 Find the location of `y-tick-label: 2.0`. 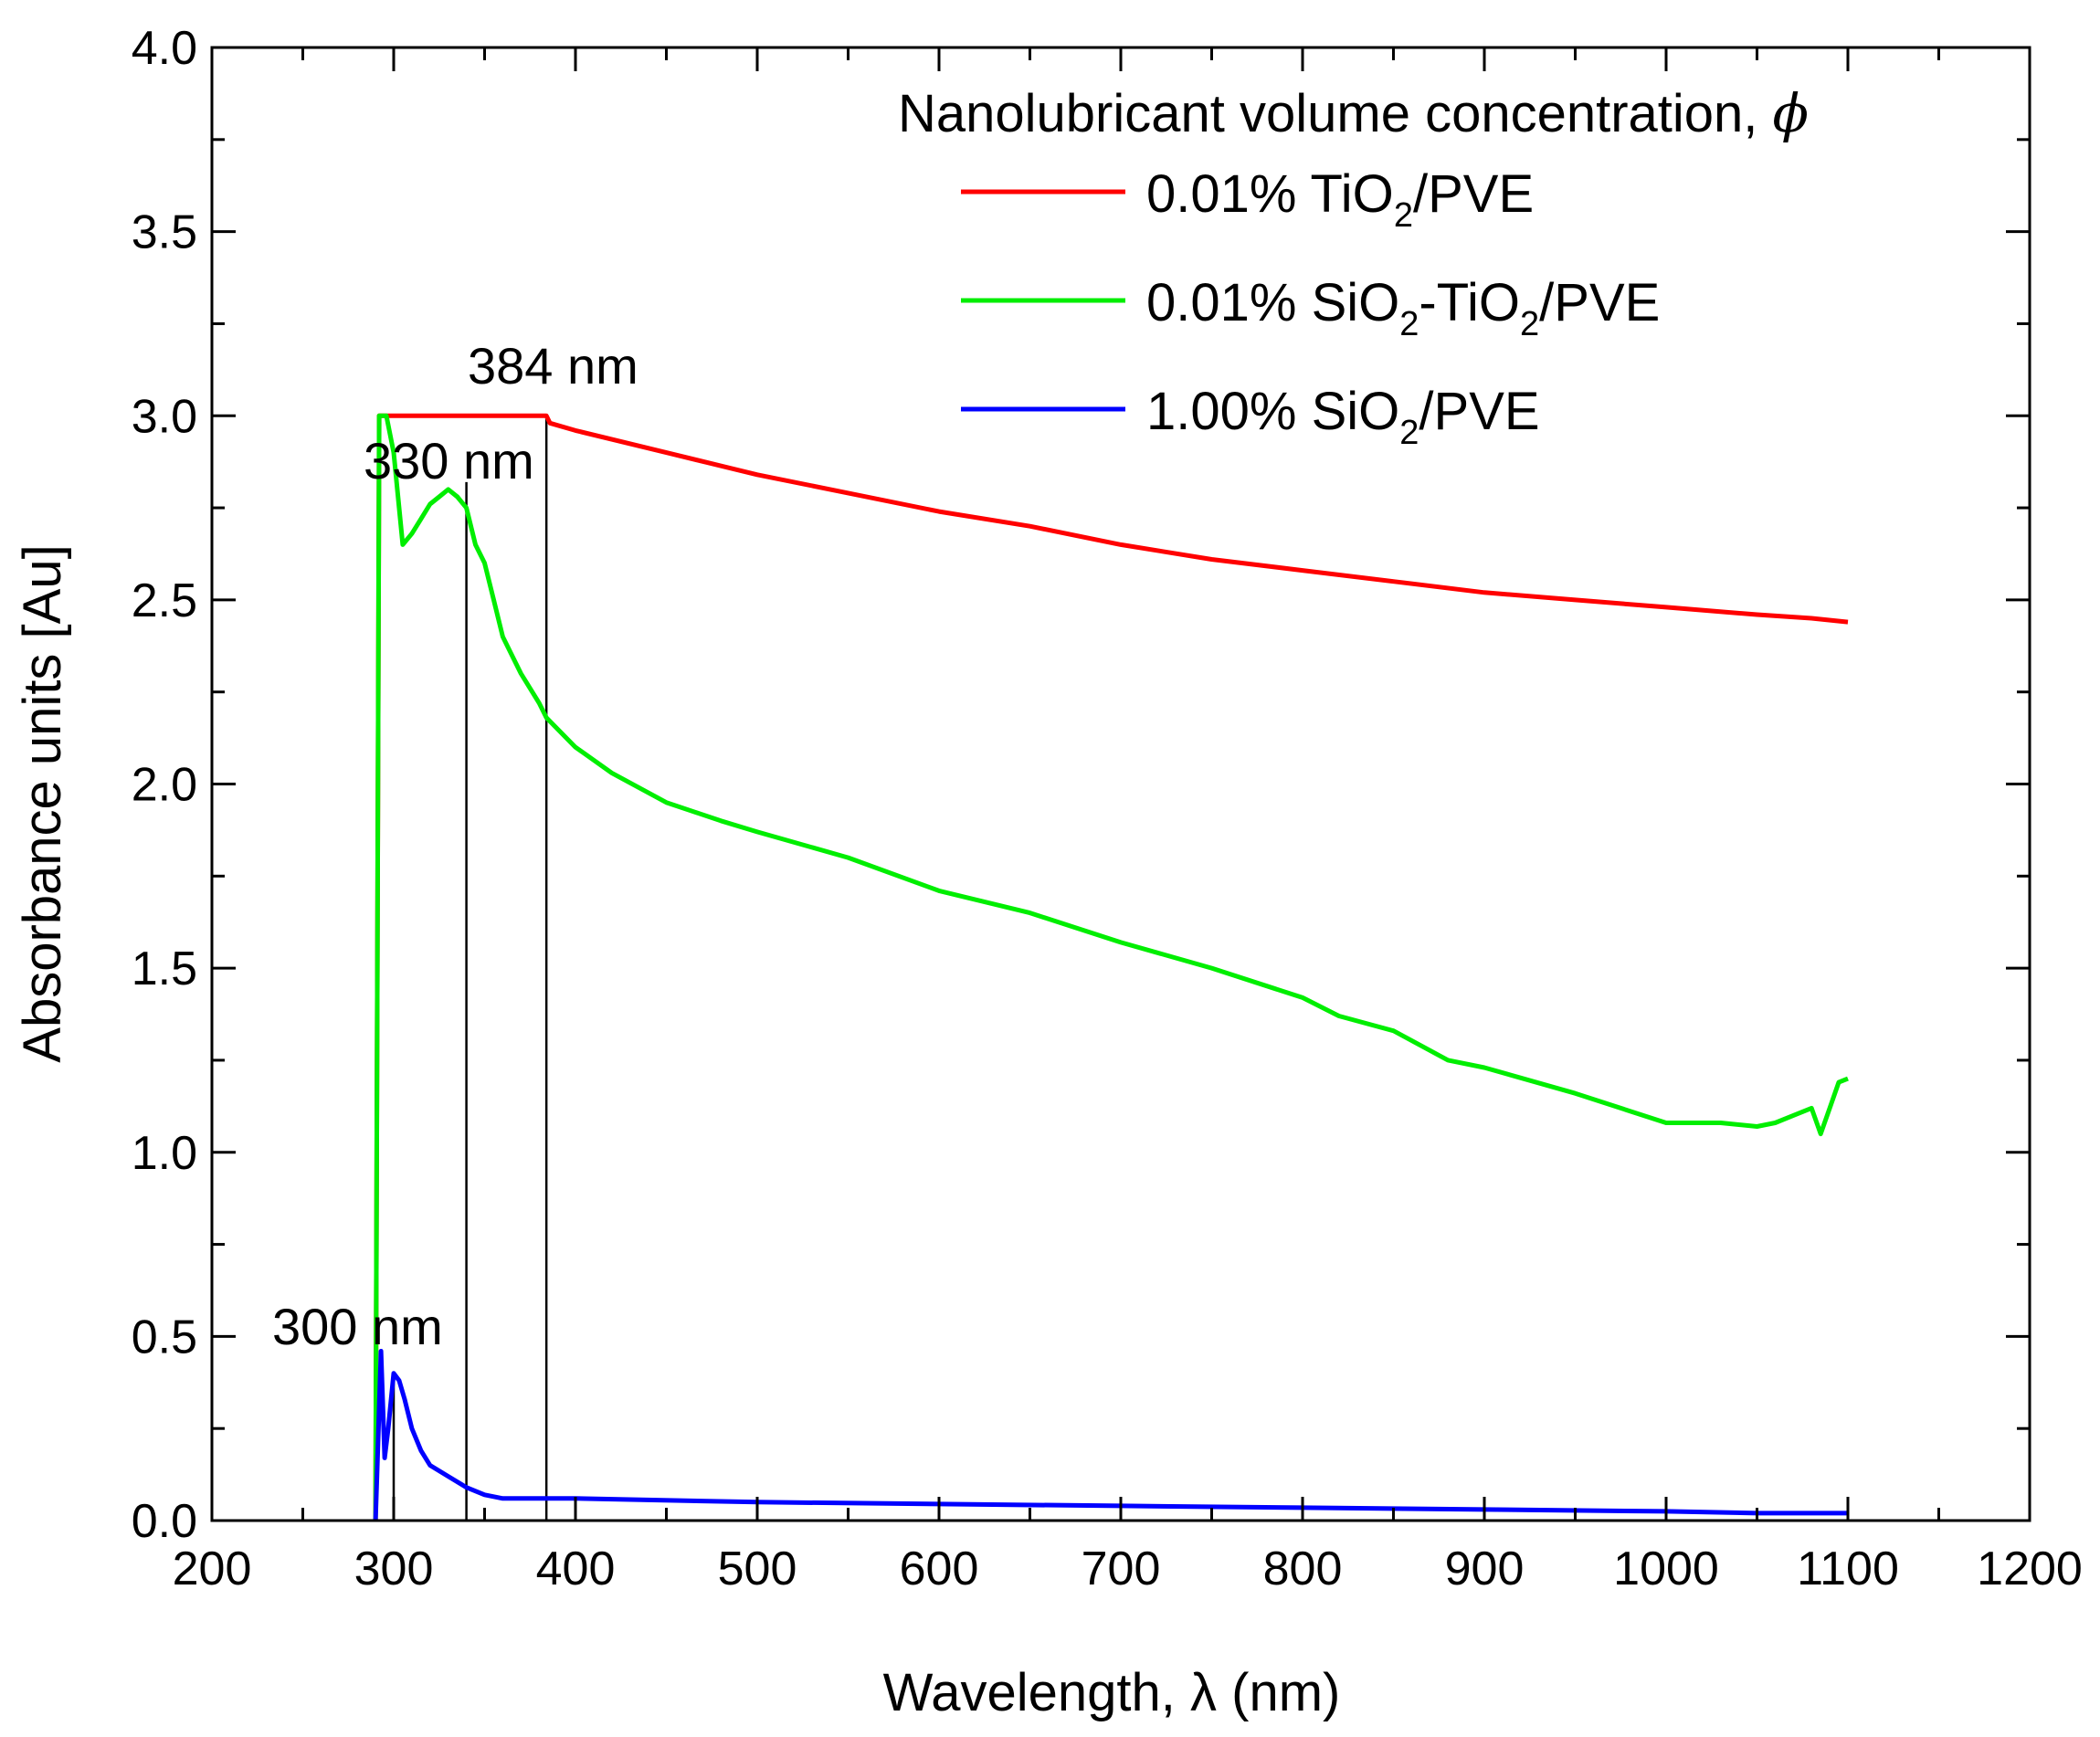

y-tick-label: 2.0 is located at coordinates (164, 785).